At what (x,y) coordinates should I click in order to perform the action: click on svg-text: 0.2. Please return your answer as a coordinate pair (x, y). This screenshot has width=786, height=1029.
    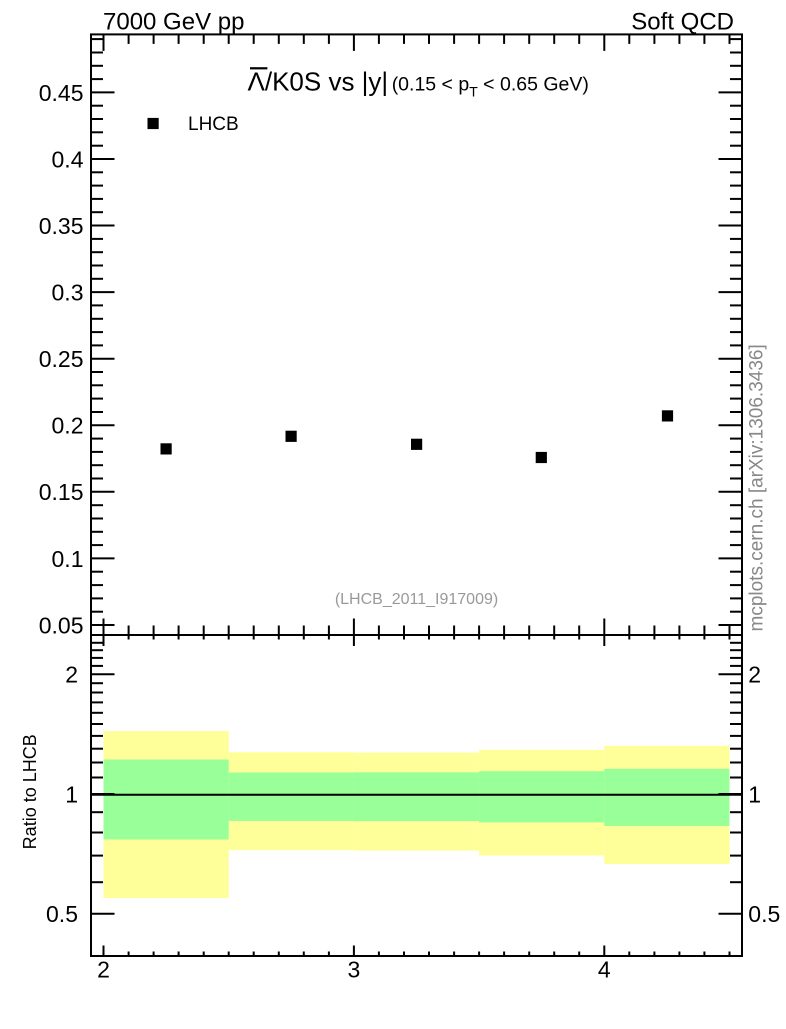
    Looking at the image, I should click on (68, 426).